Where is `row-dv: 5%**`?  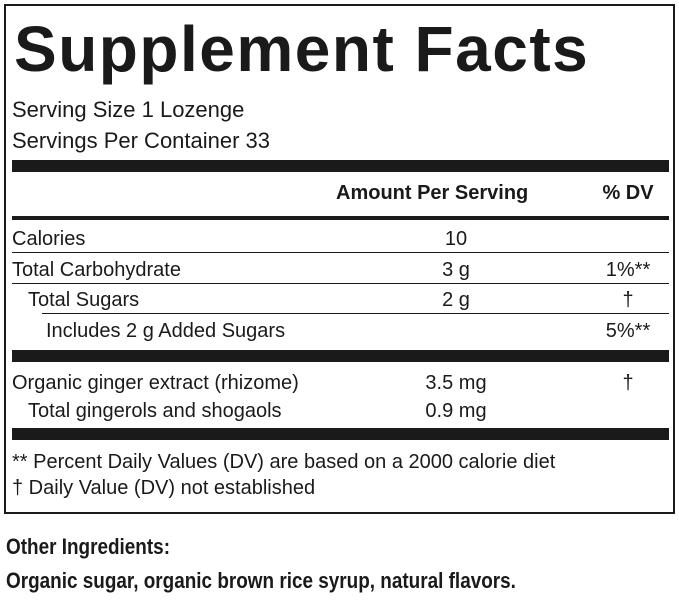
row-dv: 5%** is located at coordinates (628, 331).